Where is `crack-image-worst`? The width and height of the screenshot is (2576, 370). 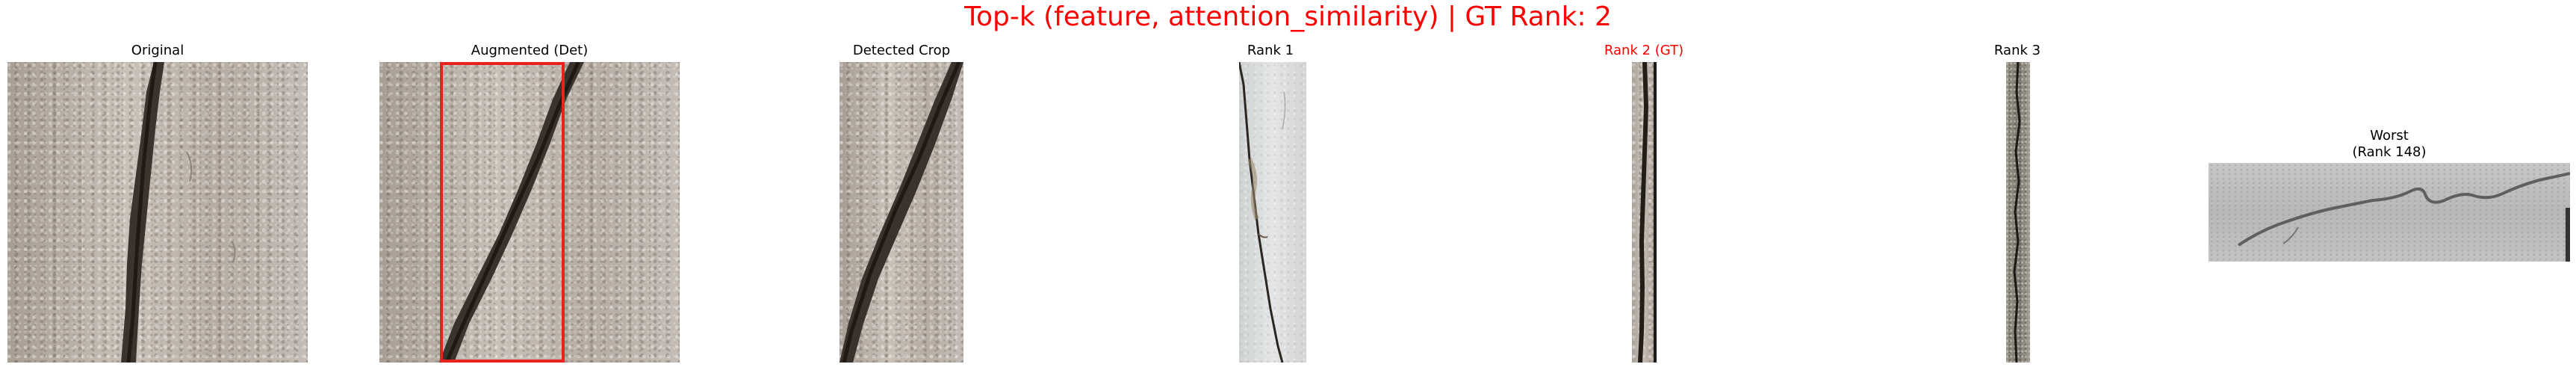 crack-image-worst is located at coordinates (2390, 213).